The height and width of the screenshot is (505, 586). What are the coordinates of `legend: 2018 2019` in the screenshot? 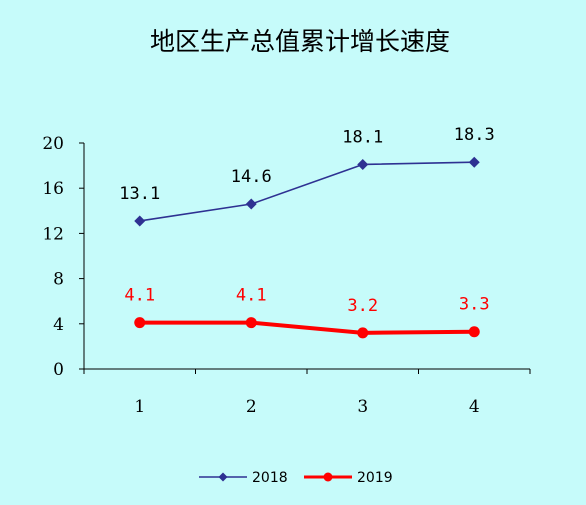 It's located at (296, 478).